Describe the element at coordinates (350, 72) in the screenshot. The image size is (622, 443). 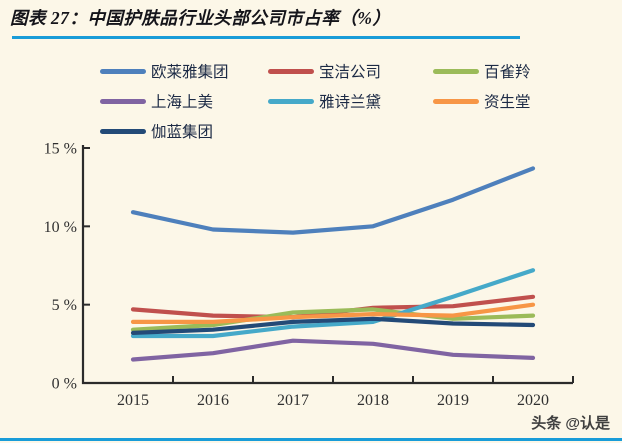
I see `legend-label: 宝洁公司` at that location.